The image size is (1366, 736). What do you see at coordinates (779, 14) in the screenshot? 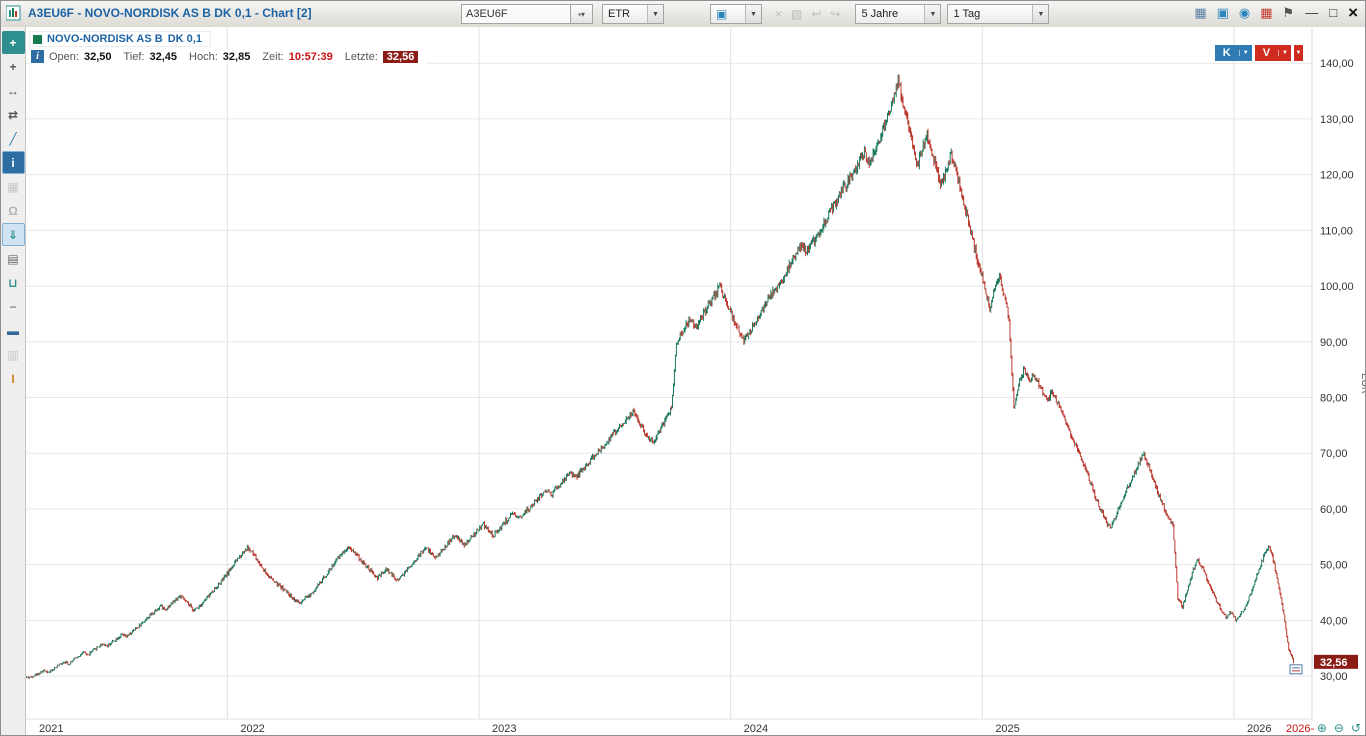
I see `delete-icon: ×` at bounding box center [779, 14].